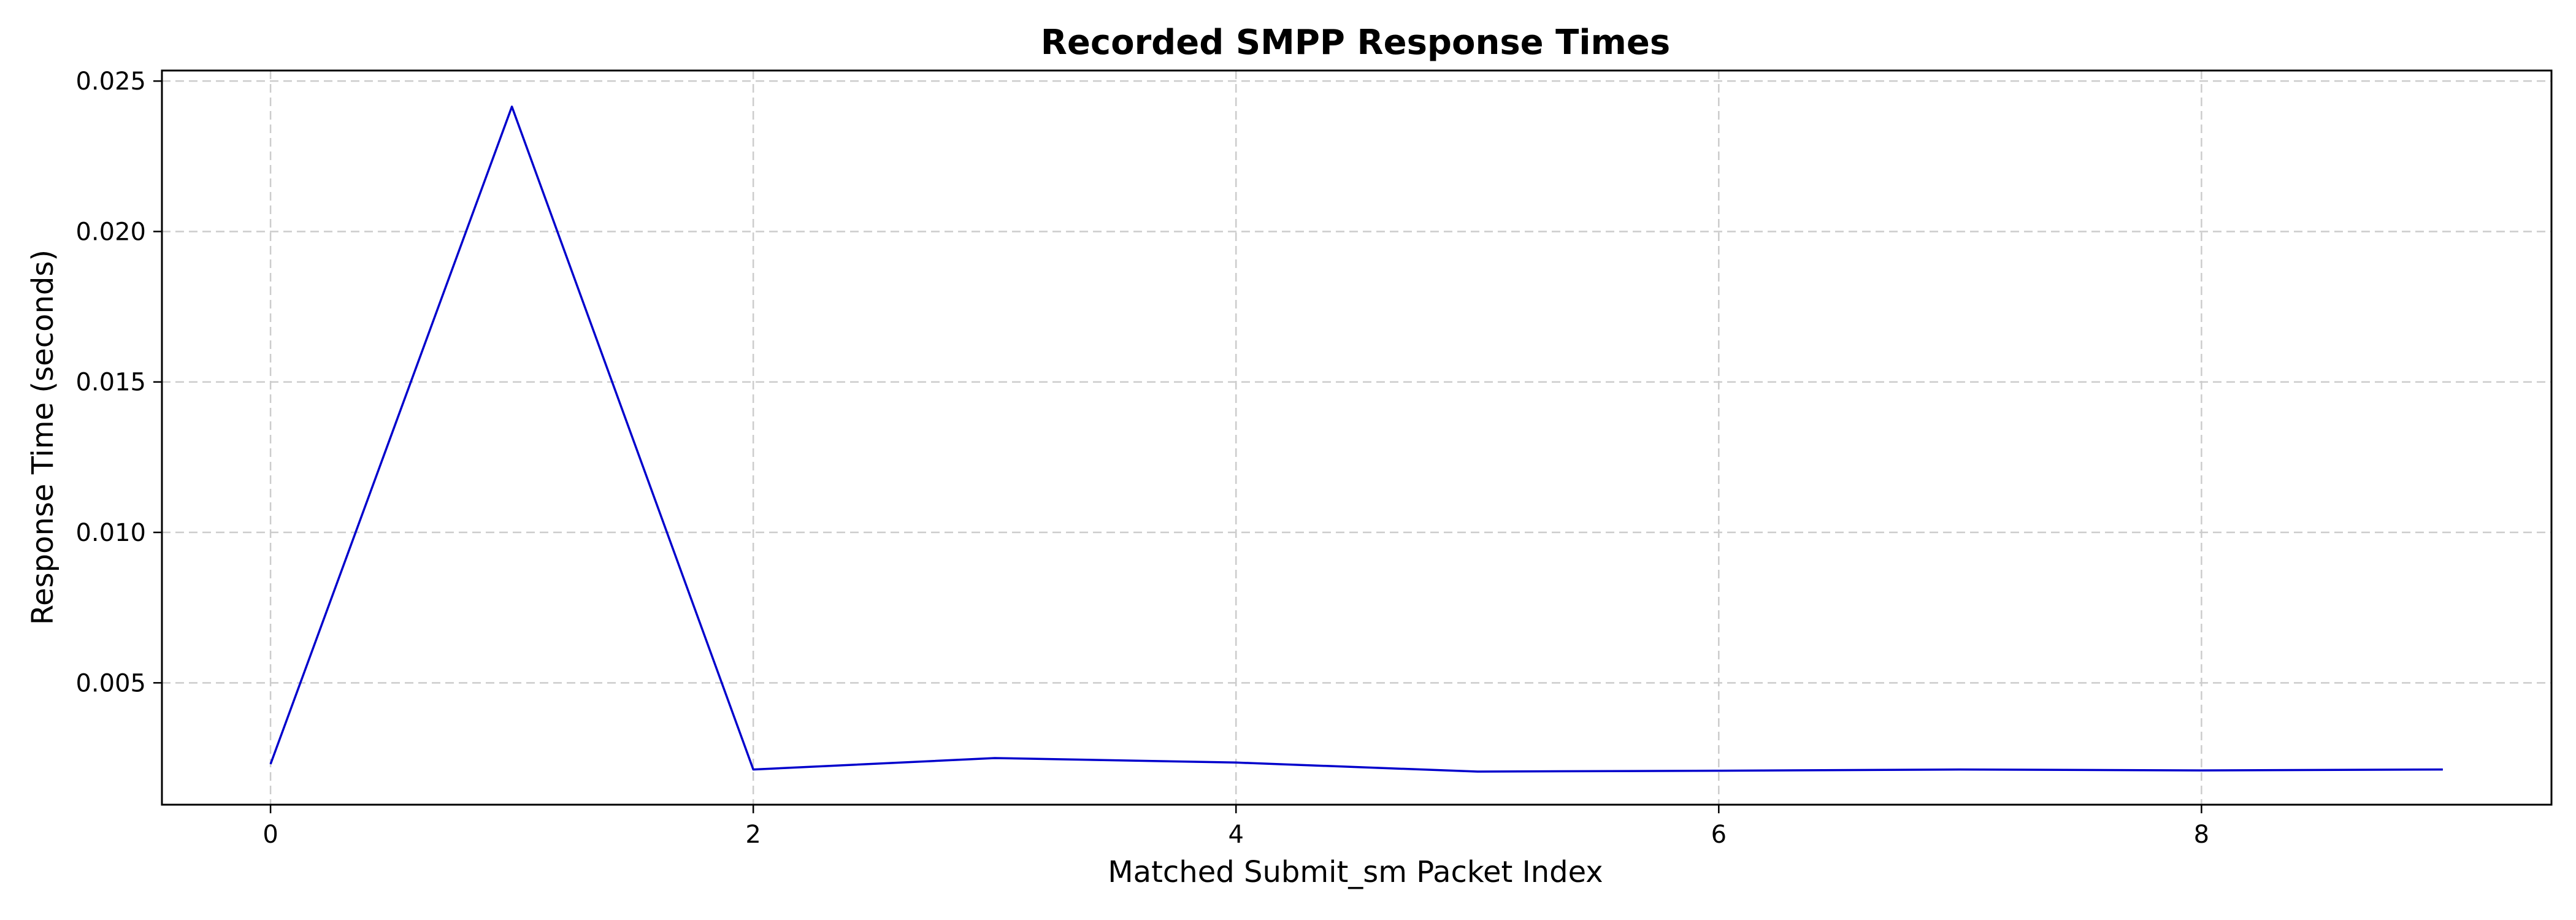 Image resolution: width=2576 pixels, height=920 pixels. I want to click on y-tick-label: 0.015, so click(110, 383).